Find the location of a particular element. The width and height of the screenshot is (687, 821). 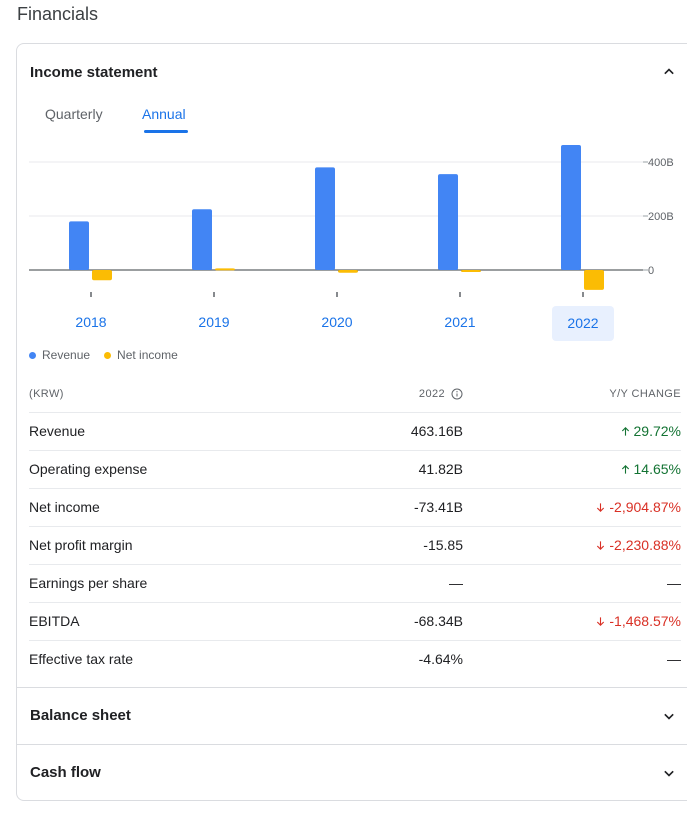

row-change: 14.65% is located at coordinates (650, 469).